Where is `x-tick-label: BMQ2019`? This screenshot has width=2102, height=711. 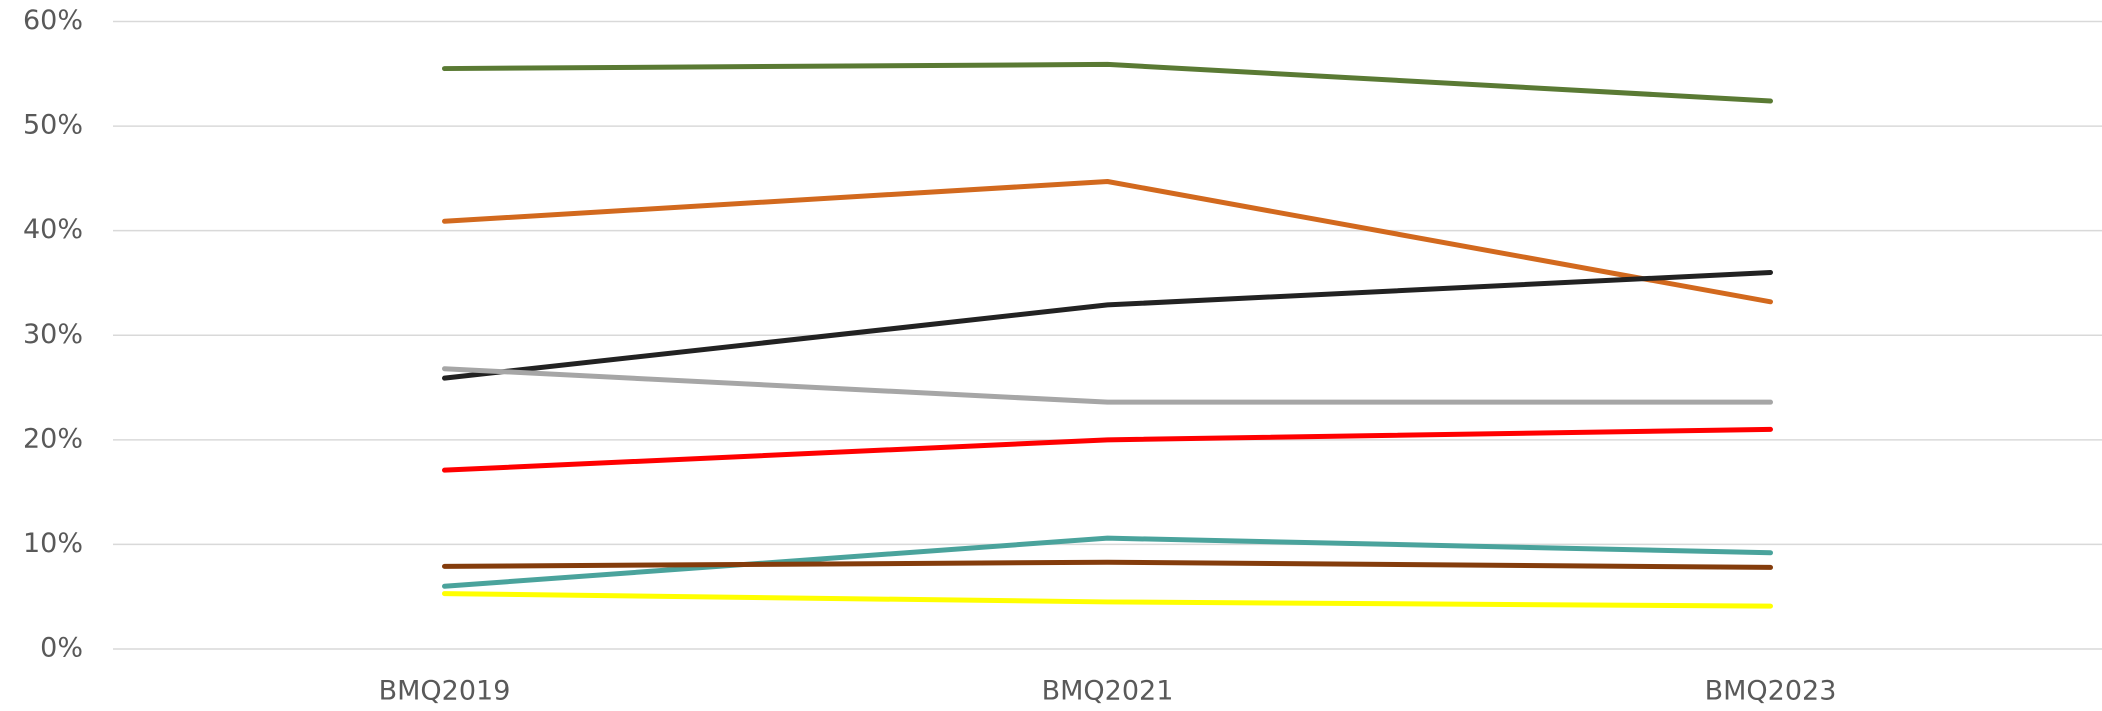
x-tick-label: BMQ2019 is located at coordinates (445, 691).